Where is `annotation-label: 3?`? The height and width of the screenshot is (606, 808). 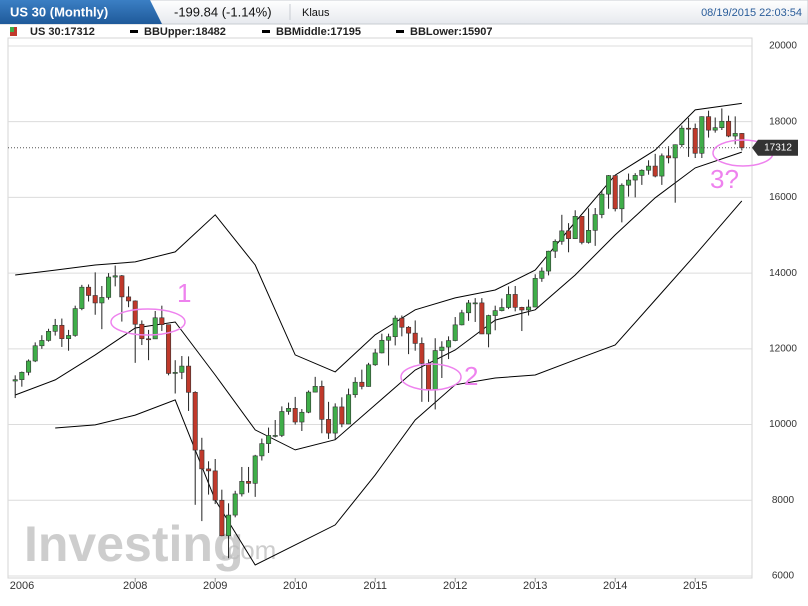
annotation-label: 3? is located at coordinates (724, 179).